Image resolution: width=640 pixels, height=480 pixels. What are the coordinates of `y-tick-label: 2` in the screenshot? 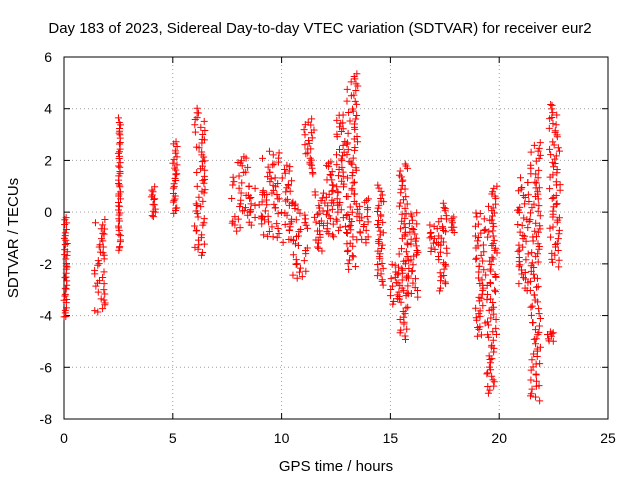 It's located at (48, 160).